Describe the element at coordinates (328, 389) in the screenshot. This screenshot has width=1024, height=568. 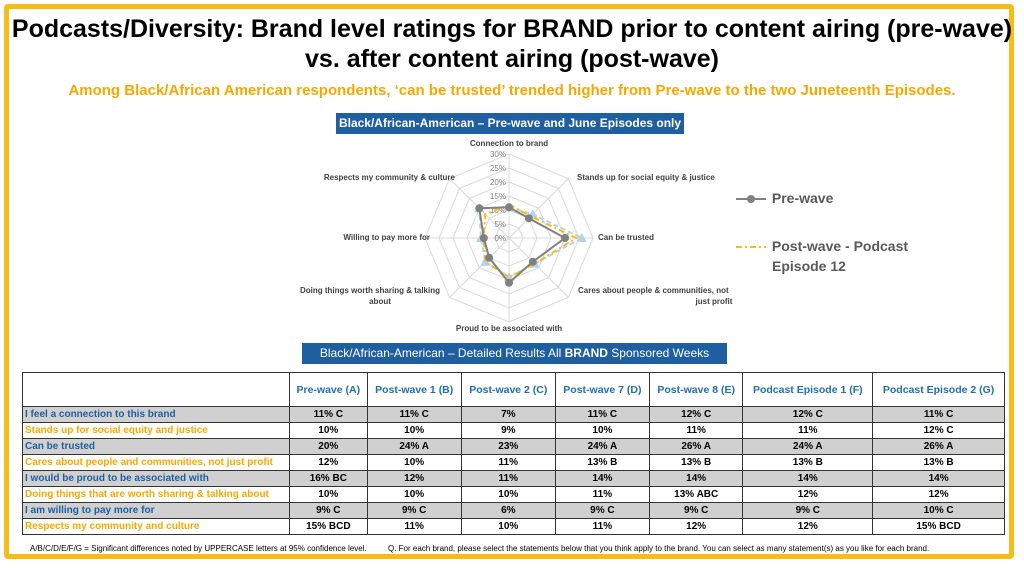
I see `column-header: Pre-wave (A)` at that location.